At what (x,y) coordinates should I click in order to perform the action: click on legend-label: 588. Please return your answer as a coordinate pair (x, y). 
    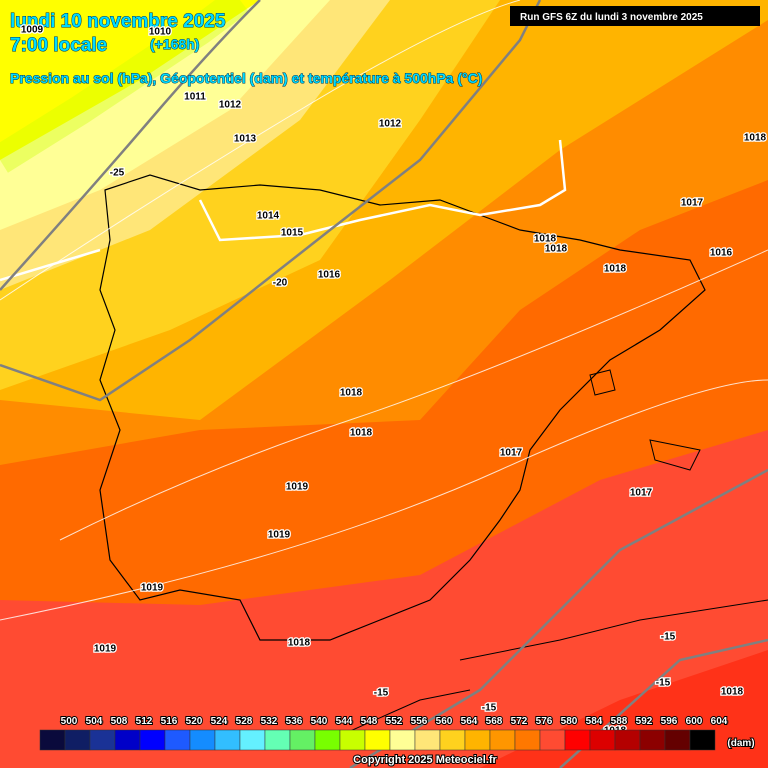
    Looking at the image, I should click on (619, 721).